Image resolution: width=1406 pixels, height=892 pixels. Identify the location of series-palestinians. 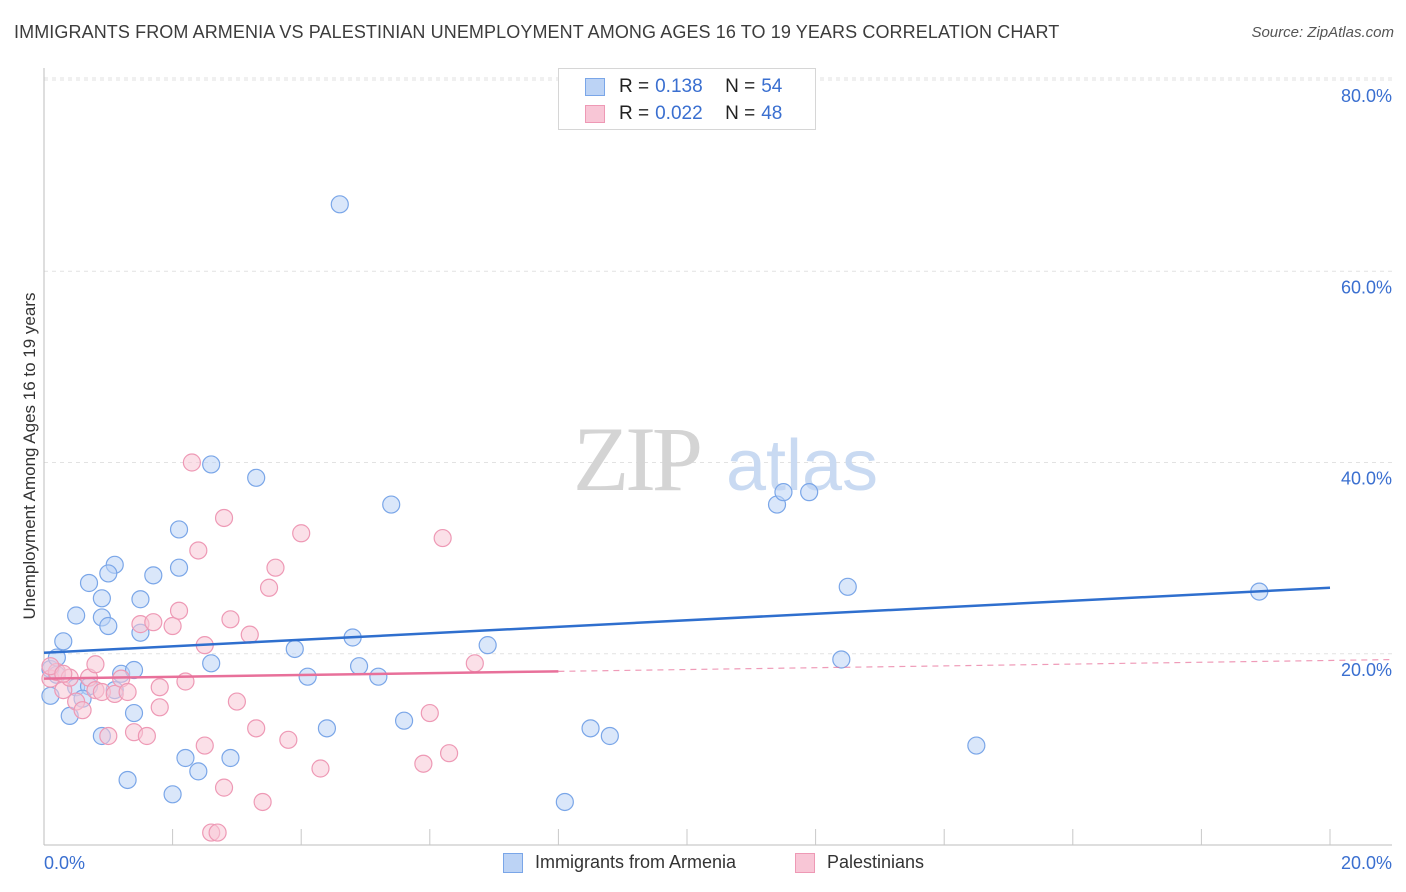
(262, 647).